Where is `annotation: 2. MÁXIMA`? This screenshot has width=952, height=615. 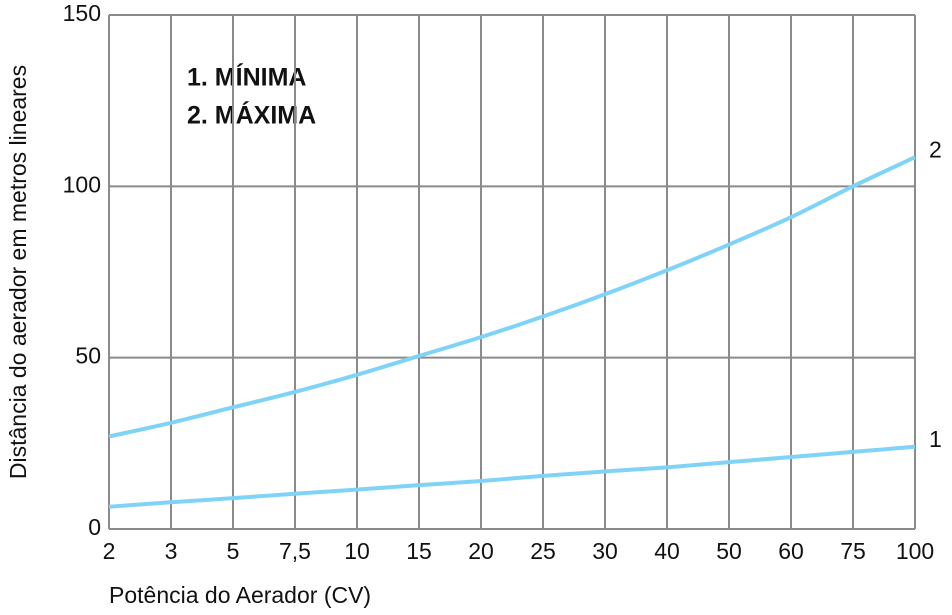
annotation: 2. MÁXIMA is located at coordinates (251, 115).